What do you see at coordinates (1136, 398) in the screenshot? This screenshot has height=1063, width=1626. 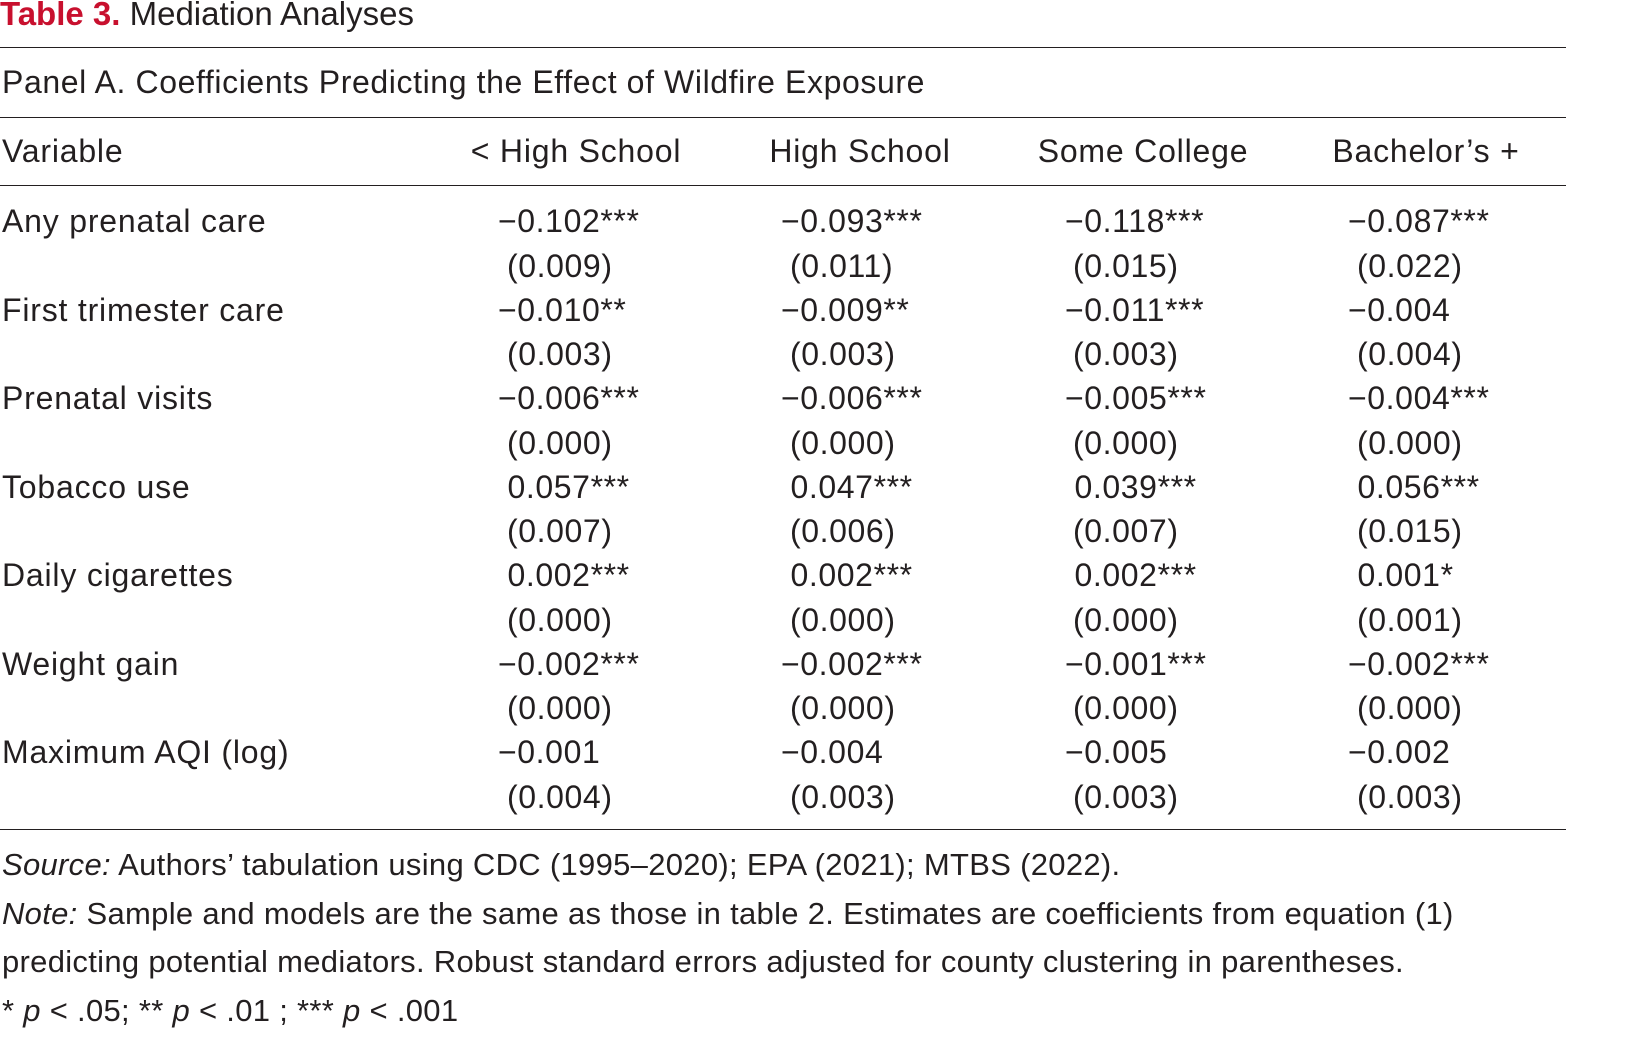 I see `coefficient-cell: −0.005***` at bounding box center [1136, 398].